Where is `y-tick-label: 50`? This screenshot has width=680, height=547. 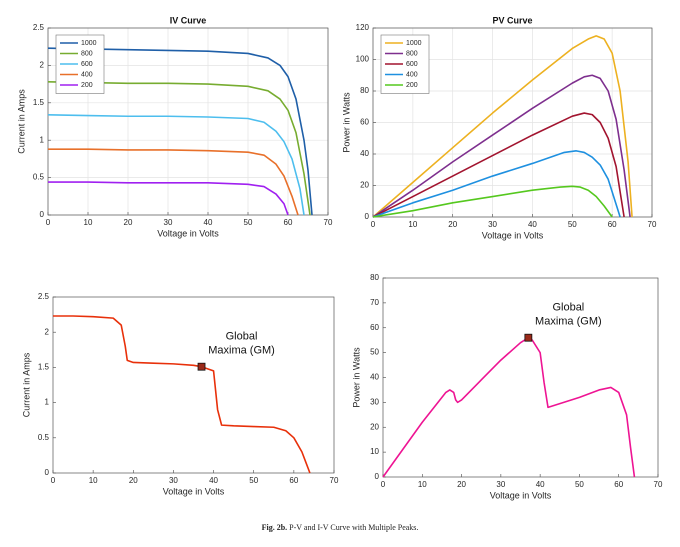 y-tick-label: 50 is located at coordinates (374, 352).